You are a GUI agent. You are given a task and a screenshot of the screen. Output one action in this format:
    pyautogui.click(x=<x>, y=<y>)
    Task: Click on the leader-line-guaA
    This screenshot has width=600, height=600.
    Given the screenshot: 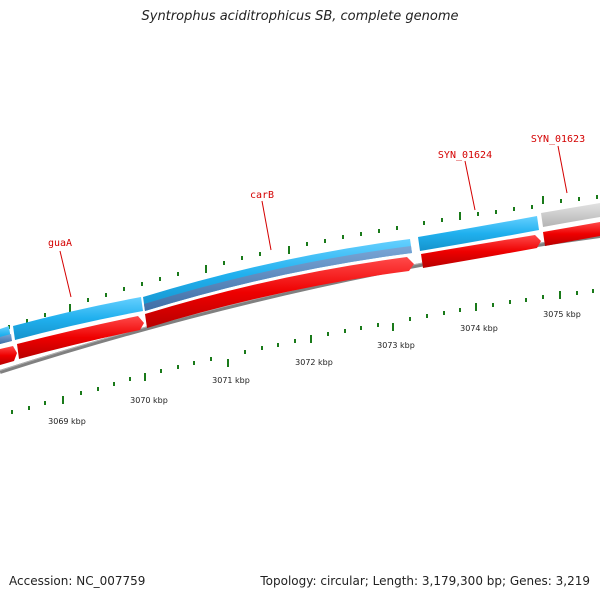 What is the action you would take?
    pyautogui.click(x=65, y=274)
    